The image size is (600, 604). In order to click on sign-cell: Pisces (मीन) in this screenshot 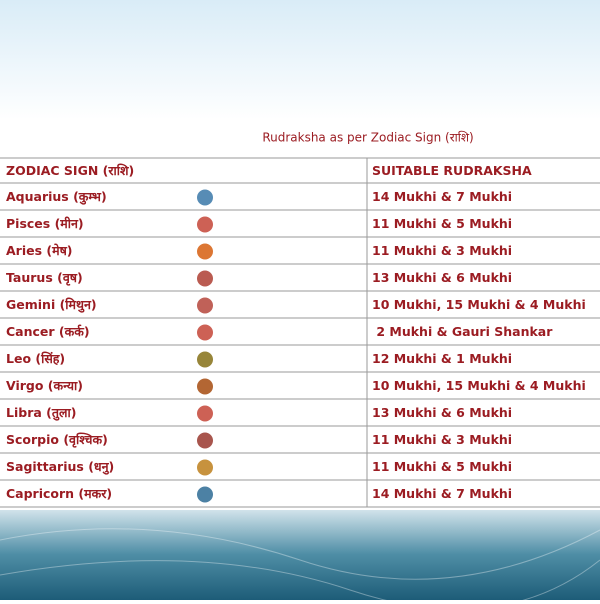, I will do `click(45, 223)`.